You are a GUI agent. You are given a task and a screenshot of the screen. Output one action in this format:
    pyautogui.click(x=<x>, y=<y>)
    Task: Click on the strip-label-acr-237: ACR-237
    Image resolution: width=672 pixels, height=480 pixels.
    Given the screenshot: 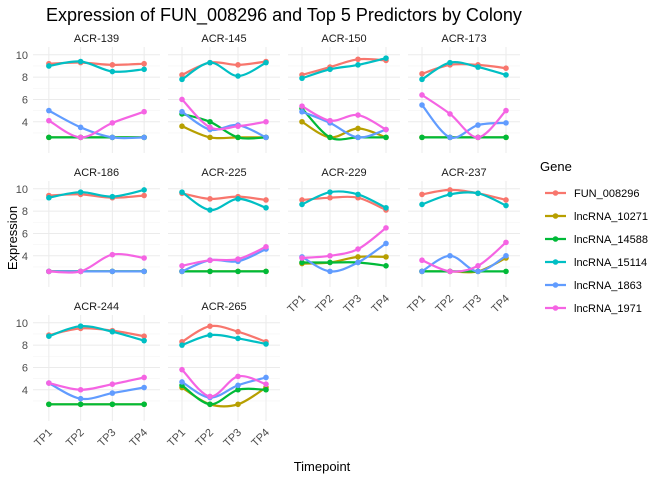 What is the action you would take?
    pyautogui.click(x=463, y=173)
    